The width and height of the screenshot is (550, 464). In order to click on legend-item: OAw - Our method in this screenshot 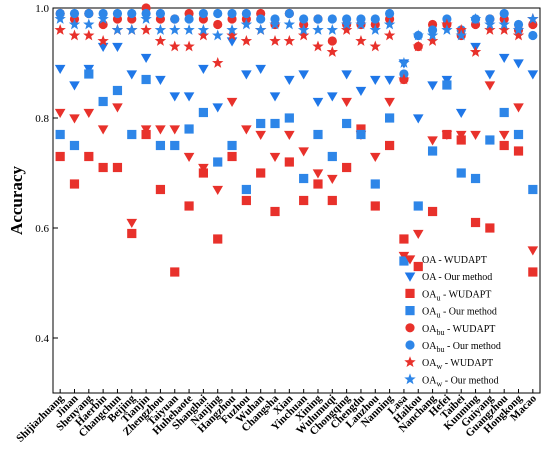, I will do `click(451, 380)`.